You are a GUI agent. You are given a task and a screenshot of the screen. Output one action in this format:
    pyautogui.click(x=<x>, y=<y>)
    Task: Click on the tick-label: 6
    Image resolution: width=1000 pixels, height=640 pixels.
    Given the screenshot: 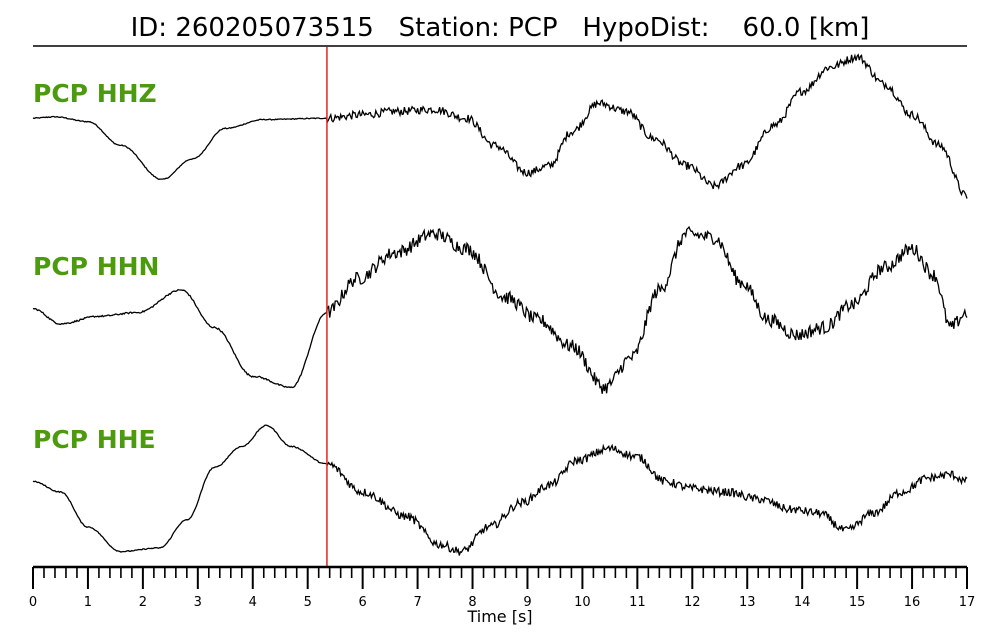 What is the action you would take?
    pyautogui.click(x=363, y=602)
    